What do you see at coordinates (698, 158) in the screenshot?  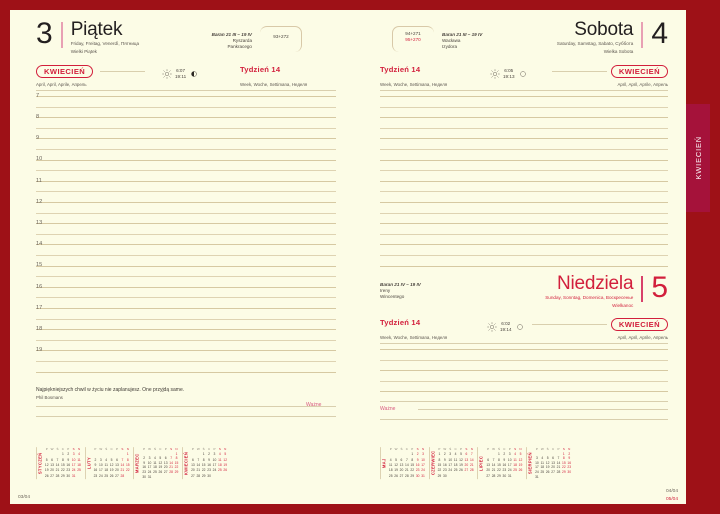 I see `month-tab-kwiecien: KWIECIEŃ` at bounding box center [698, 158].